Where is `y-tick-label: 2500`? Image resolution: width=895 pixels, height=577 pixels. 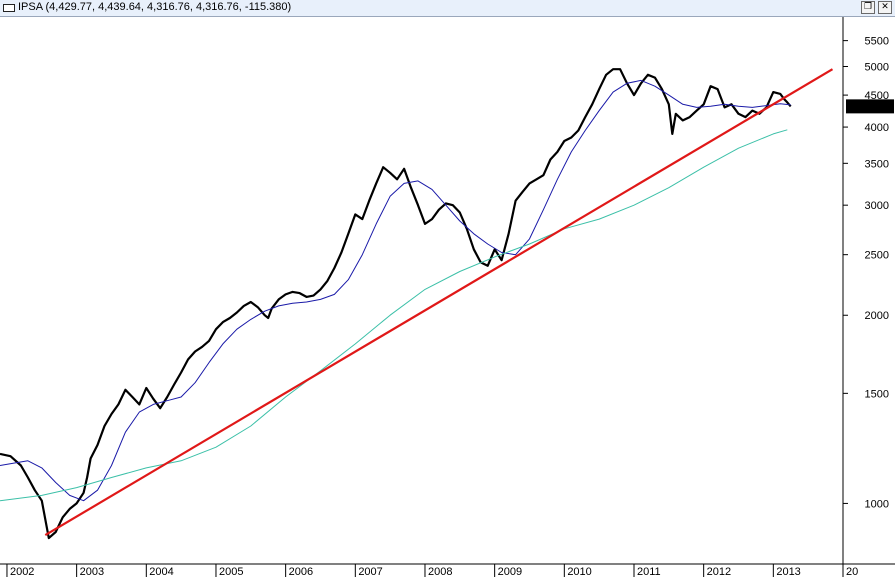
y-tick-label: 2500 is located at coordinates (877, 256).